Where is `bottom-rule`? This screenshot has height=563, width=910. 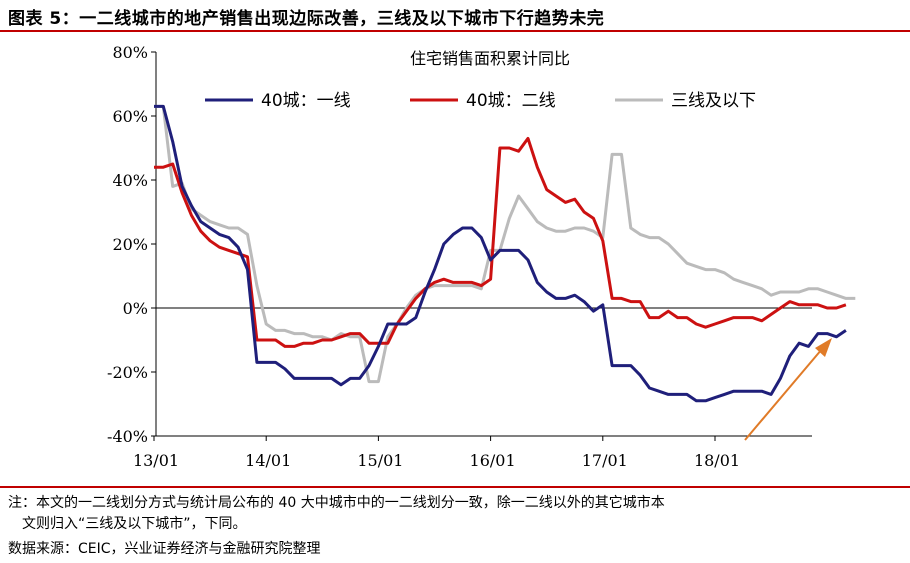 bottom-rule is located at coordinates (455, 487).